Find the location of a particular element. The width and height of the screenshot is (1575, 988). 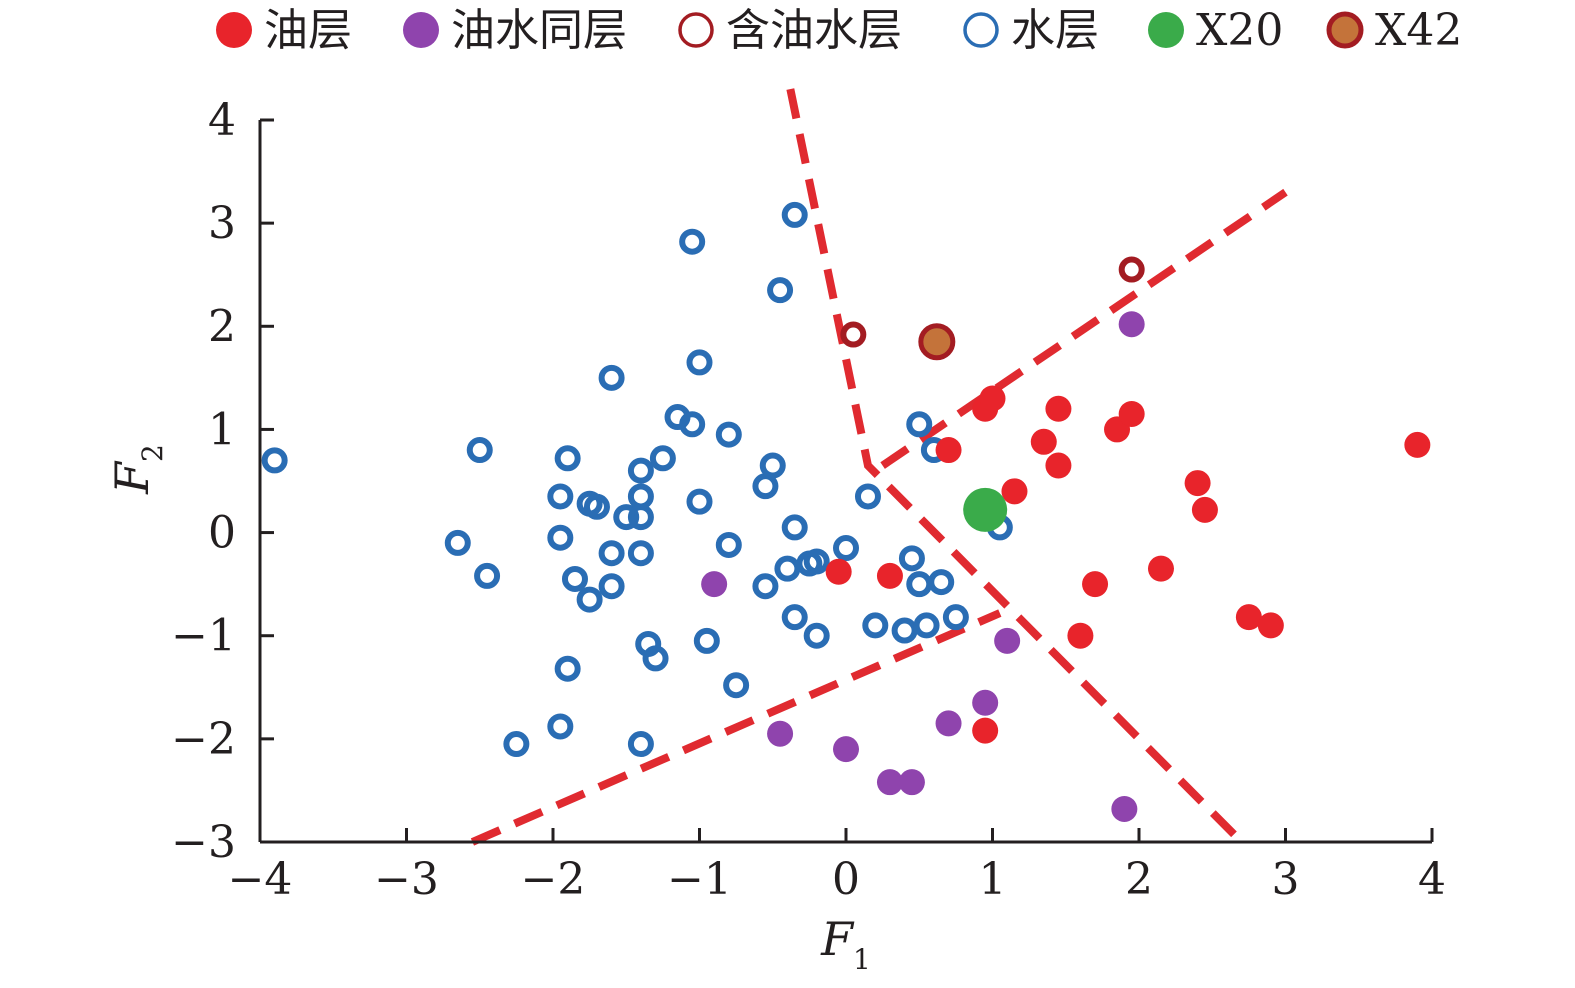

legend-label: 油层 is located at coordinates (308, 30).